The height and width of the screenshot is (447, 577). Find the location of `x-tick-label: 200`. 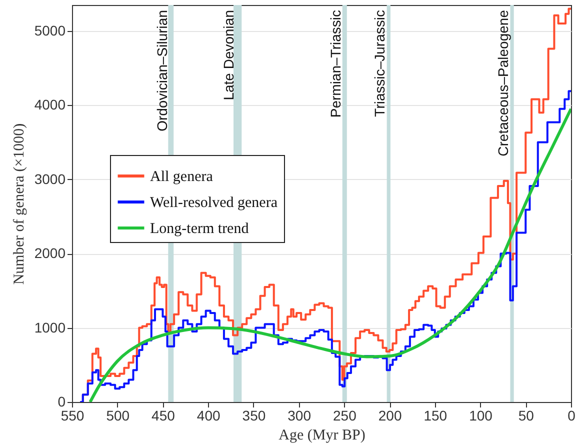

x-tick-label: 200 is located at coordinates (390, 416).